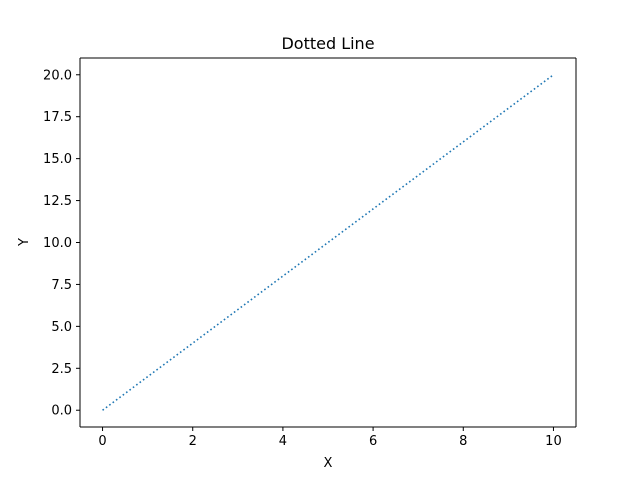 This screenshot has width=640, height=480. Describe the element at coordinates (327, 43) in the screenshot. I see `chart-title: Dotted Line` at that location.